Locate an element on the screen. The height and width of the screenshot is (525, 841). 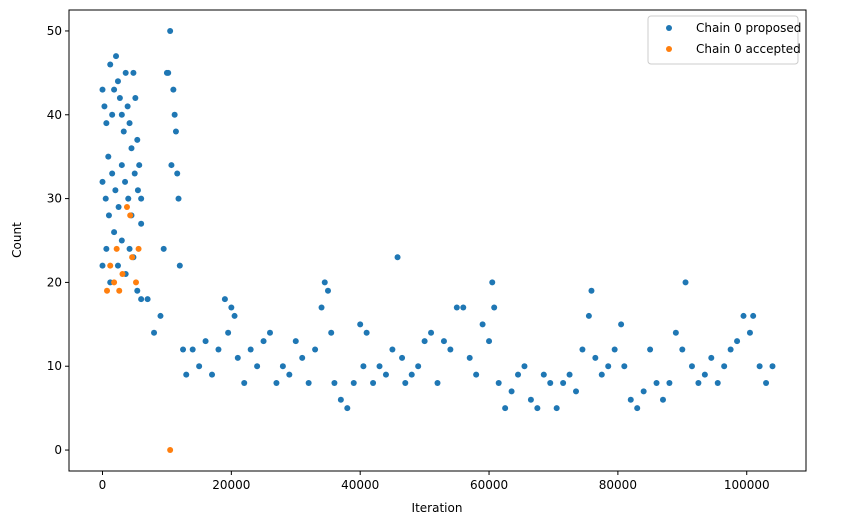
y-tick-label: 30 is located at coordinates (54, 199).